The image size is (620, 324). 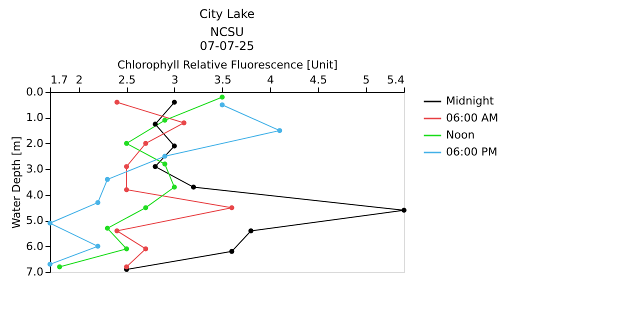 What do you see at coordinates (472, 118) in the screenshot?
I see `legend-label: 06:00 AM` at bounding box center [472, 118].